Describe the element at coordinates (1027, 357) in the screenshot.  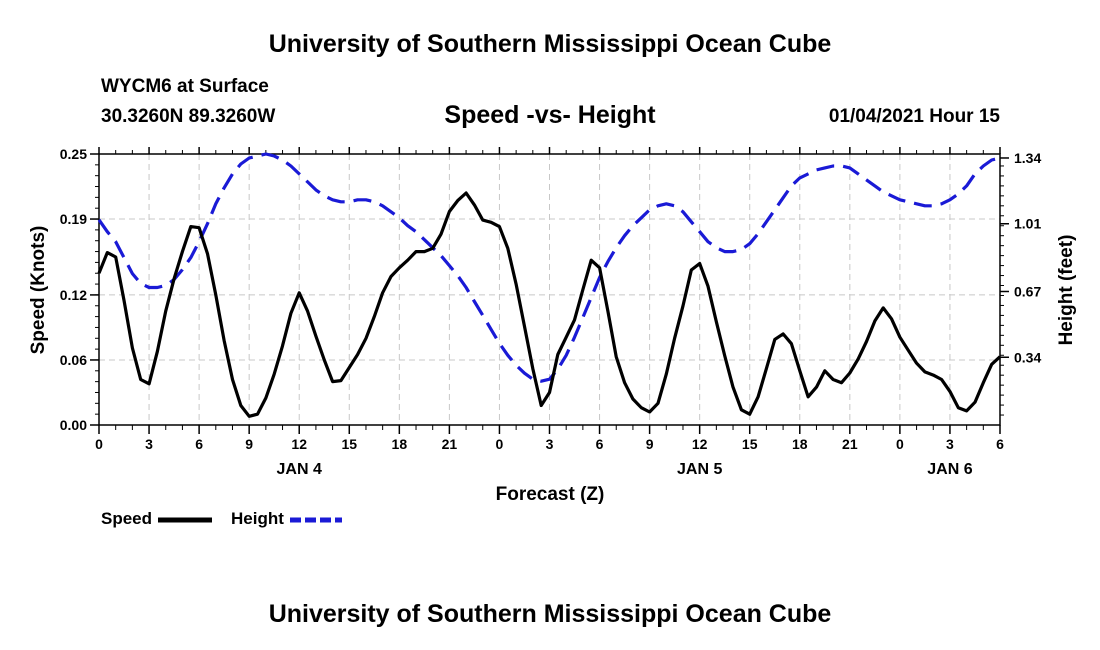
I see `y2-tick-label: 0.34` at that location.